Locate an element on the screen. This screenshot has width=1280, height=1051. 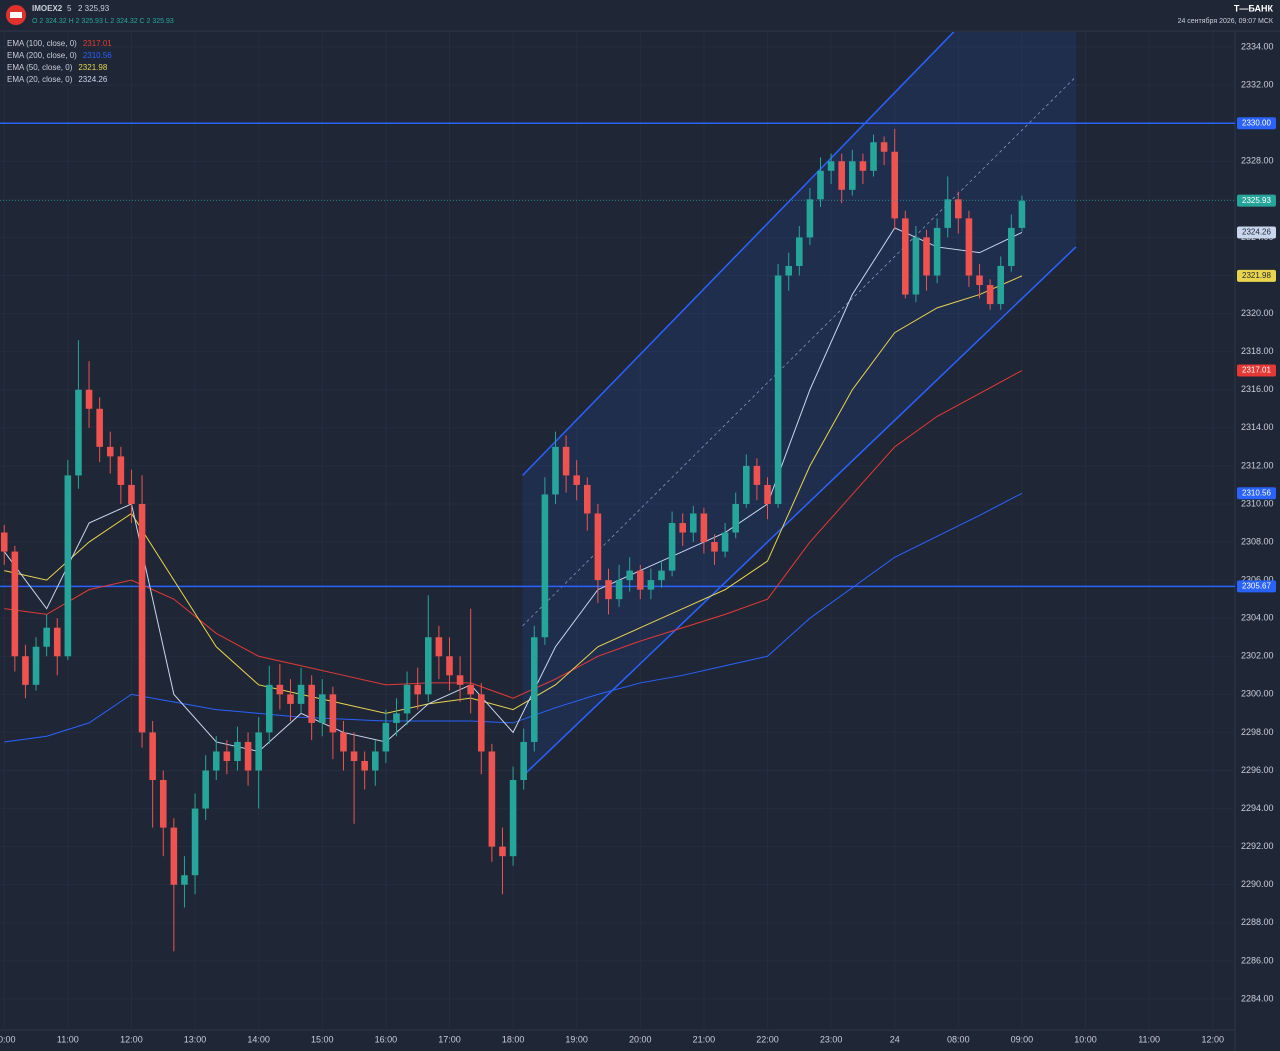
x-tick-label: 11:00 is located at coordinates (68, 1039).